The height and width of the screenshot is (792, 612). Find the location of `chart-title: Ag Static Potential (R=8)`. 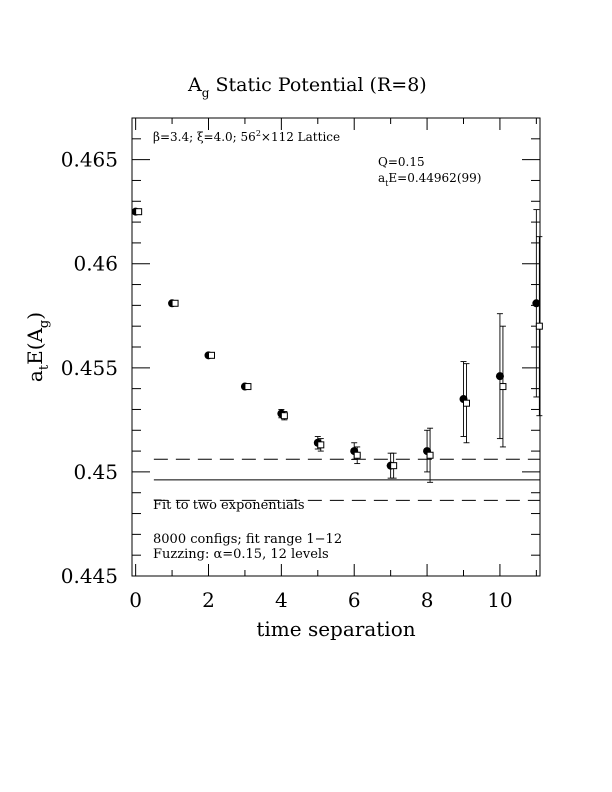

chart-title: Ag Static Potential (R=8) is located at coordinates (307, 87).